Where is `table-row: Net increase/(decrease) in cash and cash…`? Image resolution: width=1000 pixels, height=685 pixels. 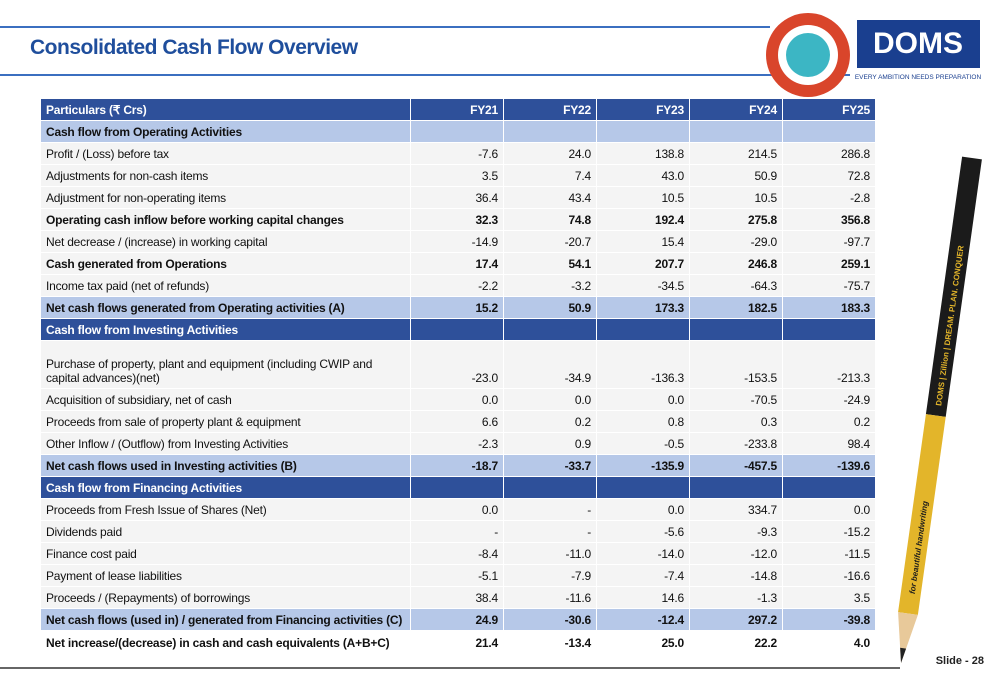
table-row: Net increase/(decrease) in cash and cash… is located at coordinates (458, 643).